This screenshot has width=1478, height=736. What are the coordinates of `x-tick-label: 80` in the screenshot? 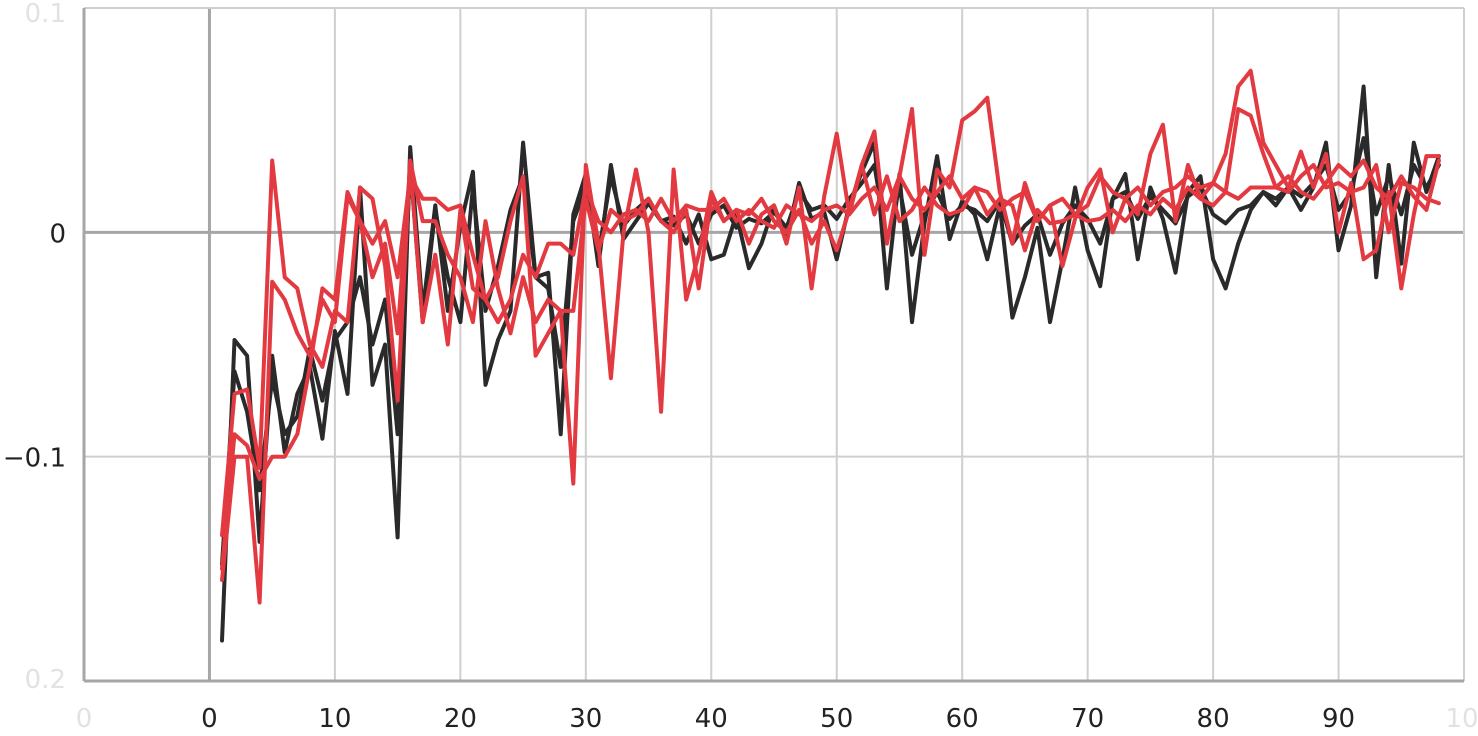 It's located at (1213, 719).